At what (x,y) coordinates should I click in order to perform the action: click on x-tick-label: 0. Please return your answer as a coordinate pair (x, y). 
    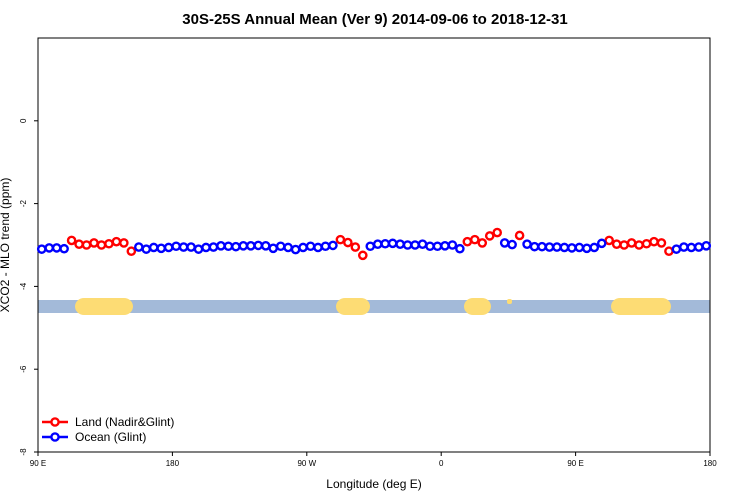
    Looking at the image, I should click on (441, 463).